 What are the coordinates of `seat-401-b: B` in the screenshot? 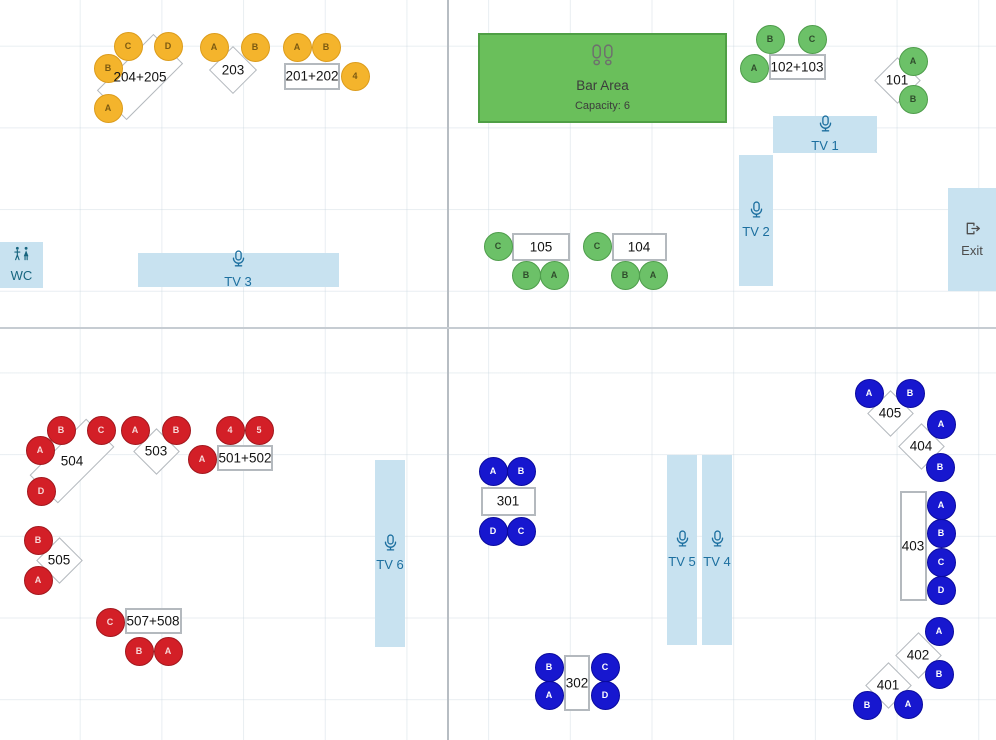 It's located at (867, 705).